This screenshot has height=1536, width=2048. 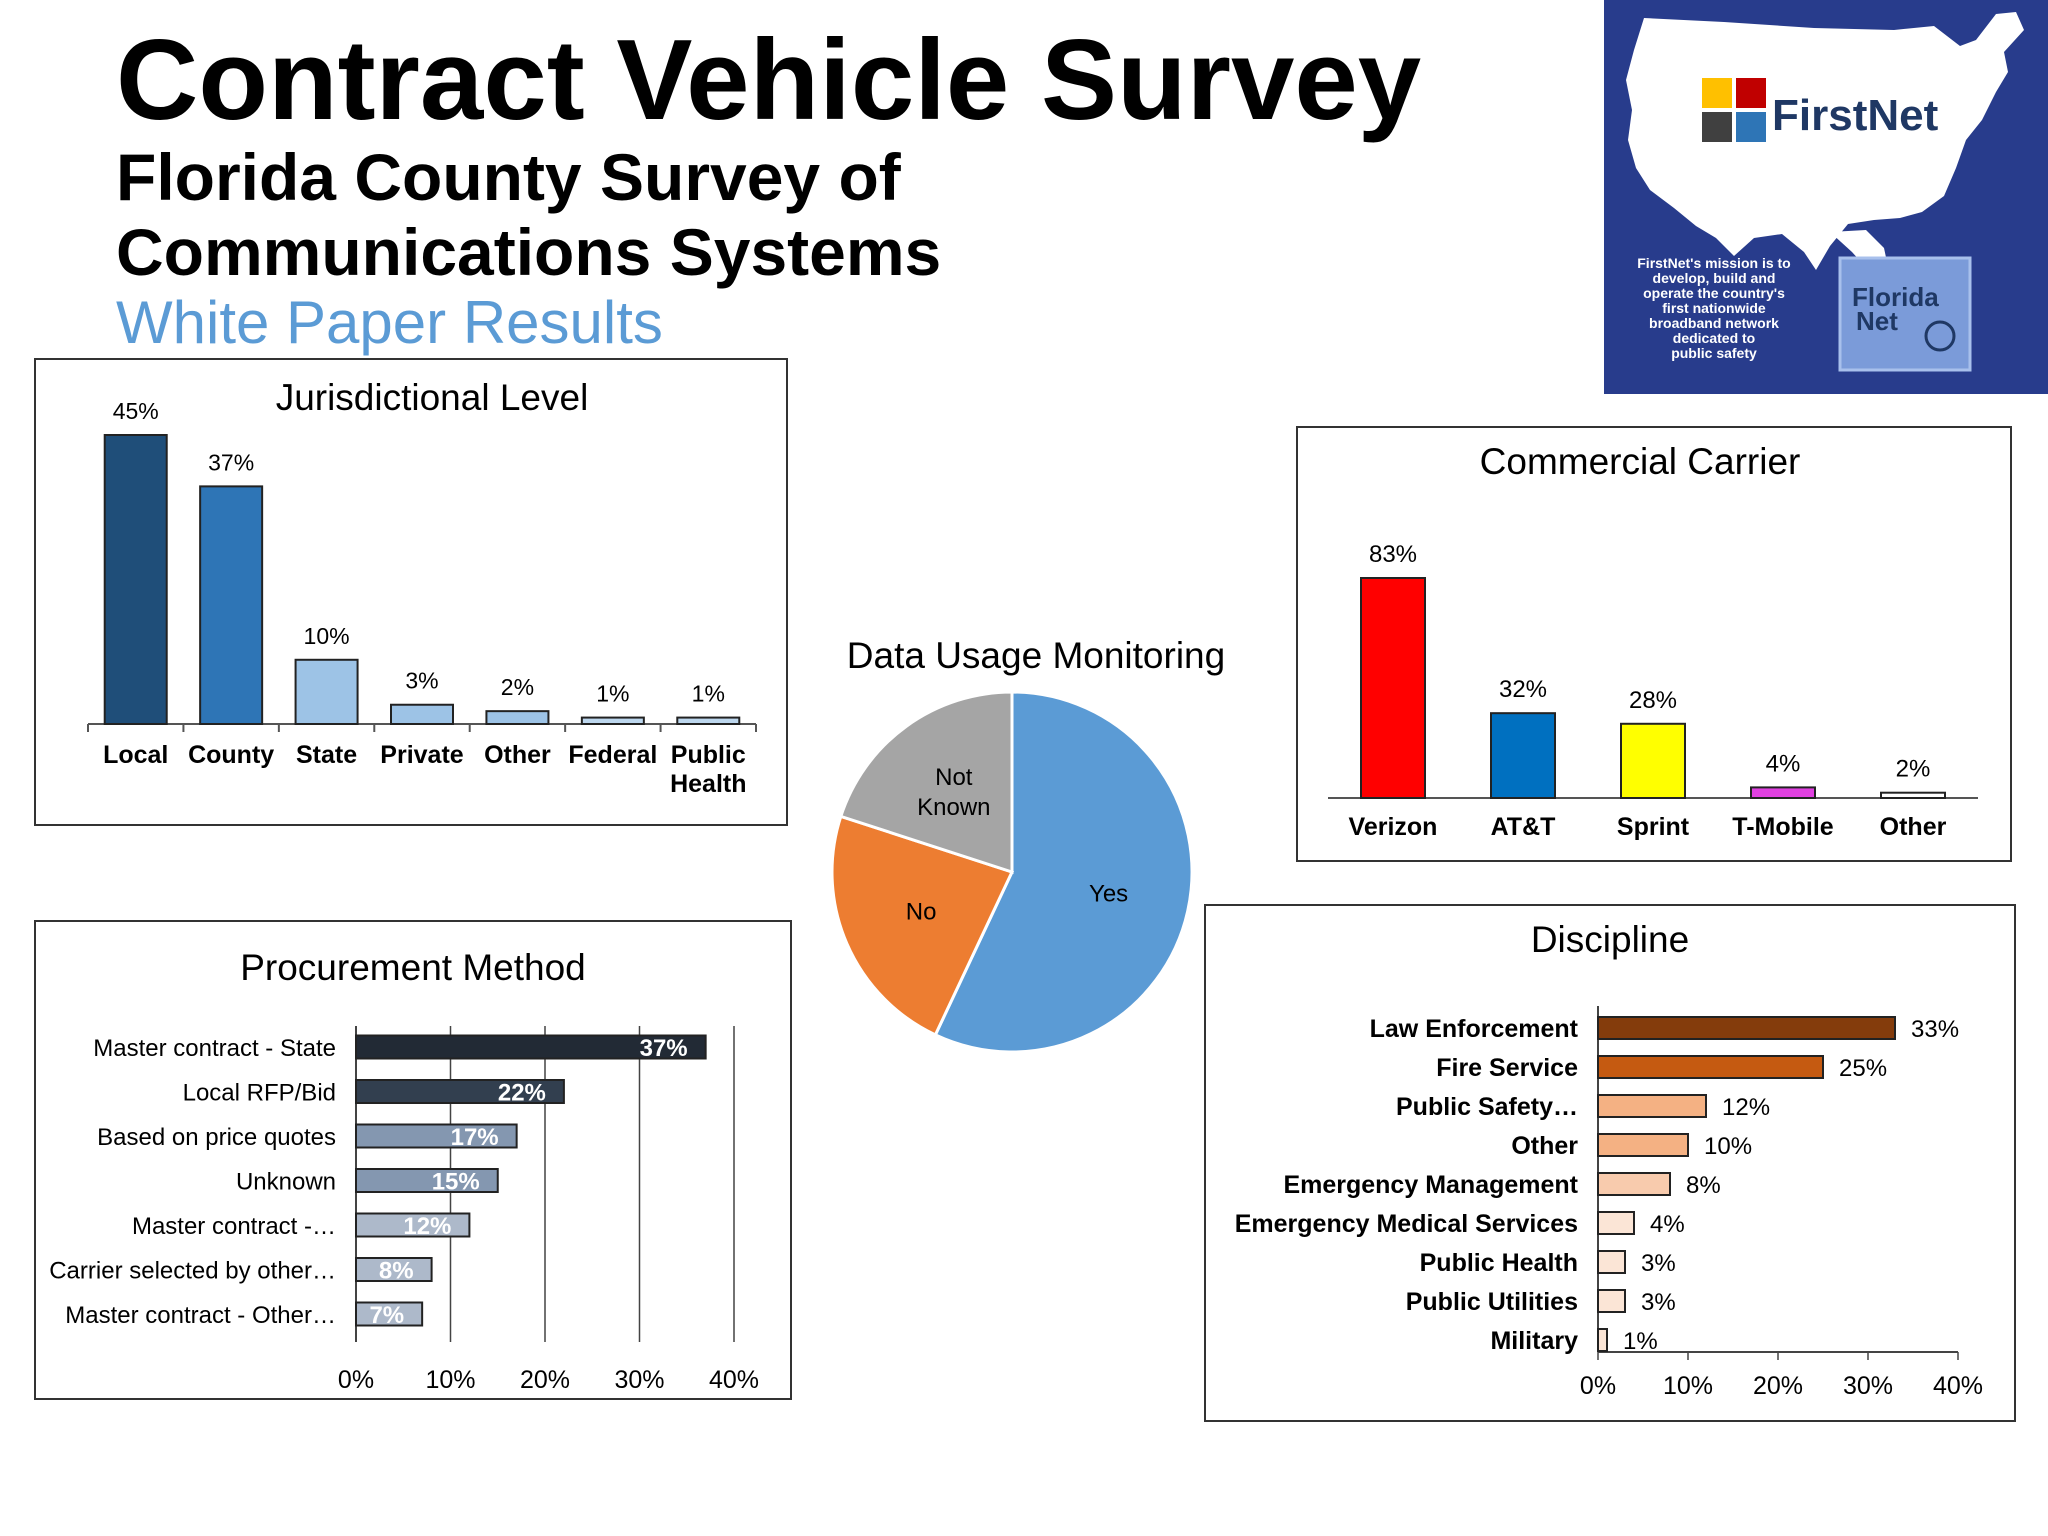 I want to click on x-tick-label: 10%, so click(x=450, y=1380).